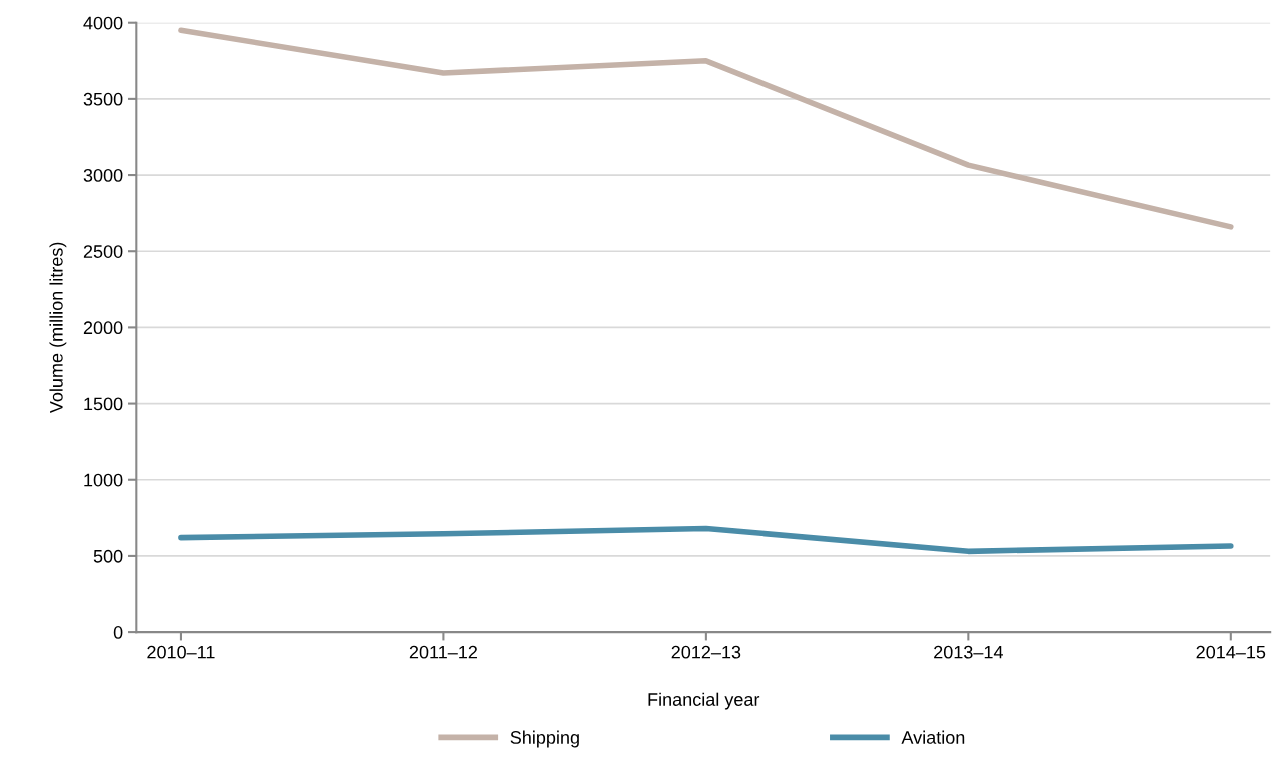  Describe the element at coordinates (103, 99) in the screenshot. I see `y-tick-label: 3500` at that location.